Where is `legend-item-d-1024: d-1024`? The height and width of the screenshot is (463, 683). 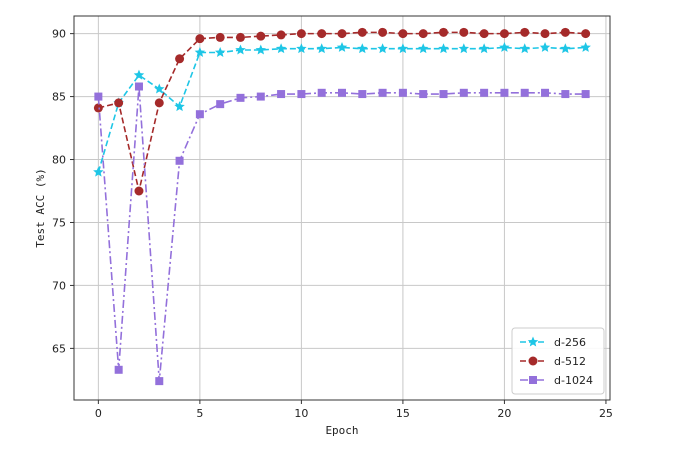
legend-item-d-1024: d-1024 is located at coordinates (556, 380).